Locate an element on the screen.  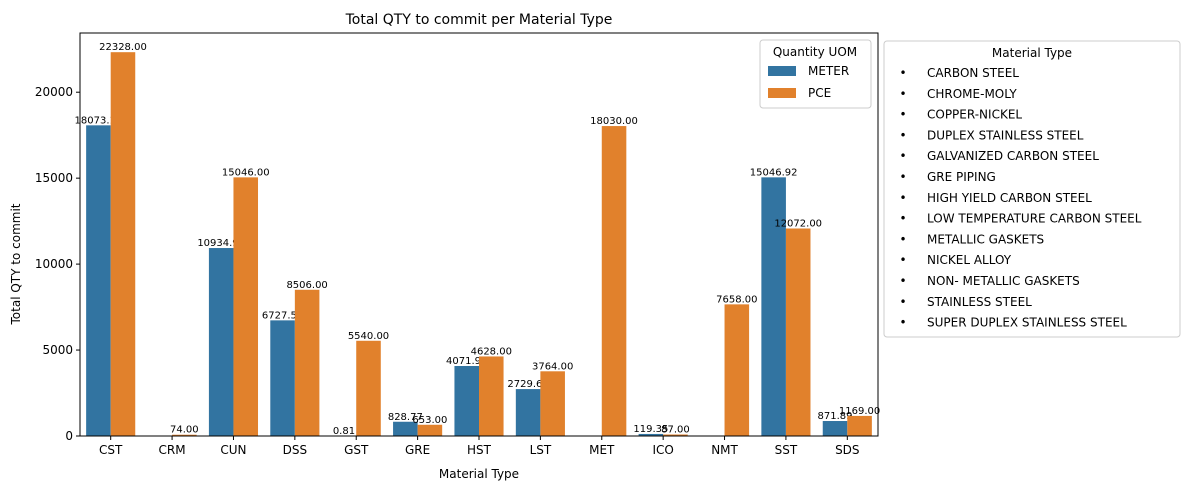
x-tick-label: DSS is located at coordinates (295, 450).